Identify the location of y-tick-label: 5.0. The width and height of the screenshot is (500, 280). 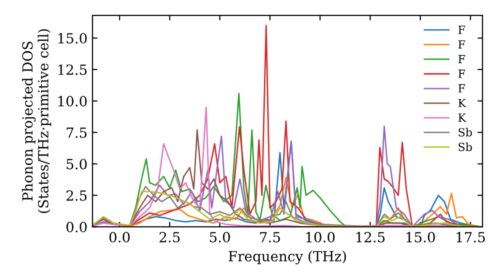
(76, 164).